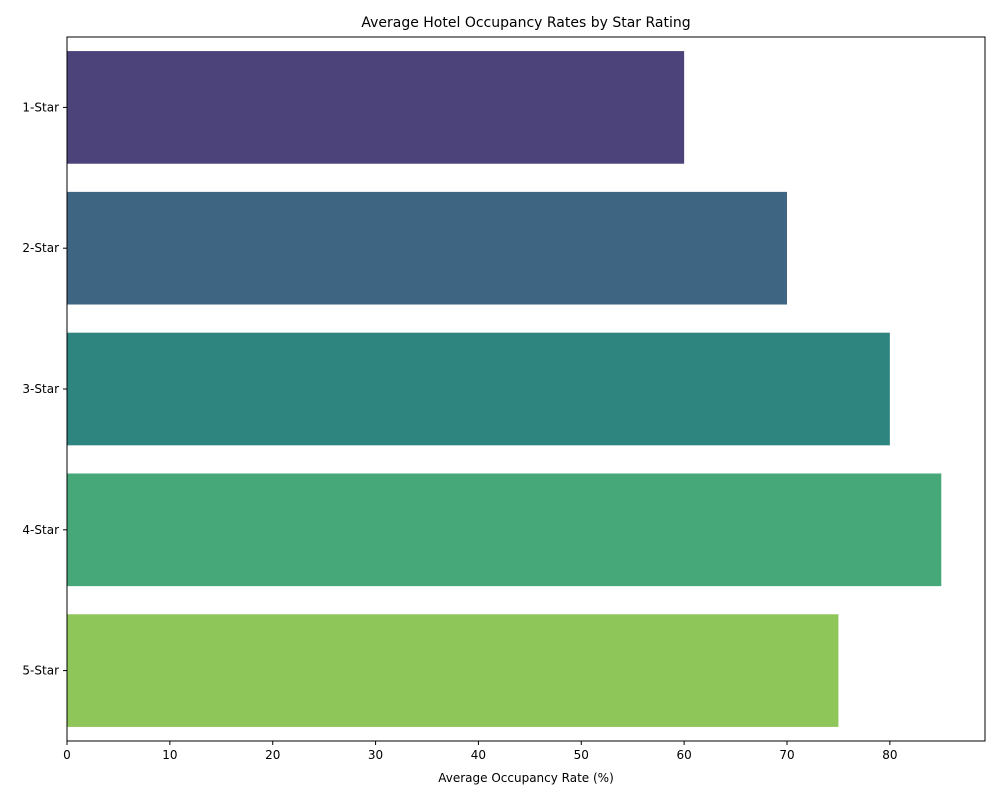 The height and width of the screenshot is (804, 1000). I want to click on y-tick-label: 2-Star, so click(40, 248).